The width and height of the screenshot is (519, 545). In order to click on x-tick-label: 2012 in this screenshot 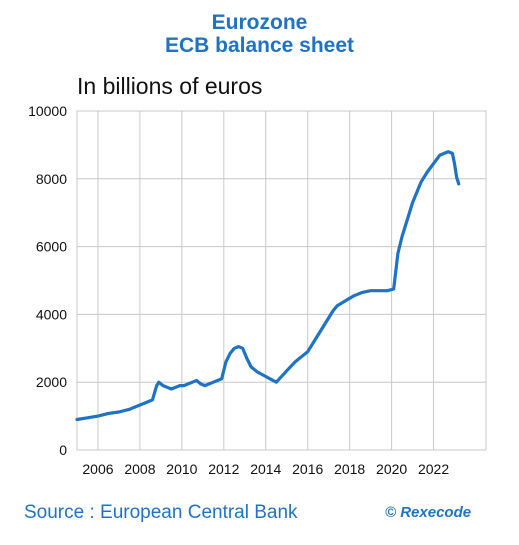, I will do `click(223, 469)`.